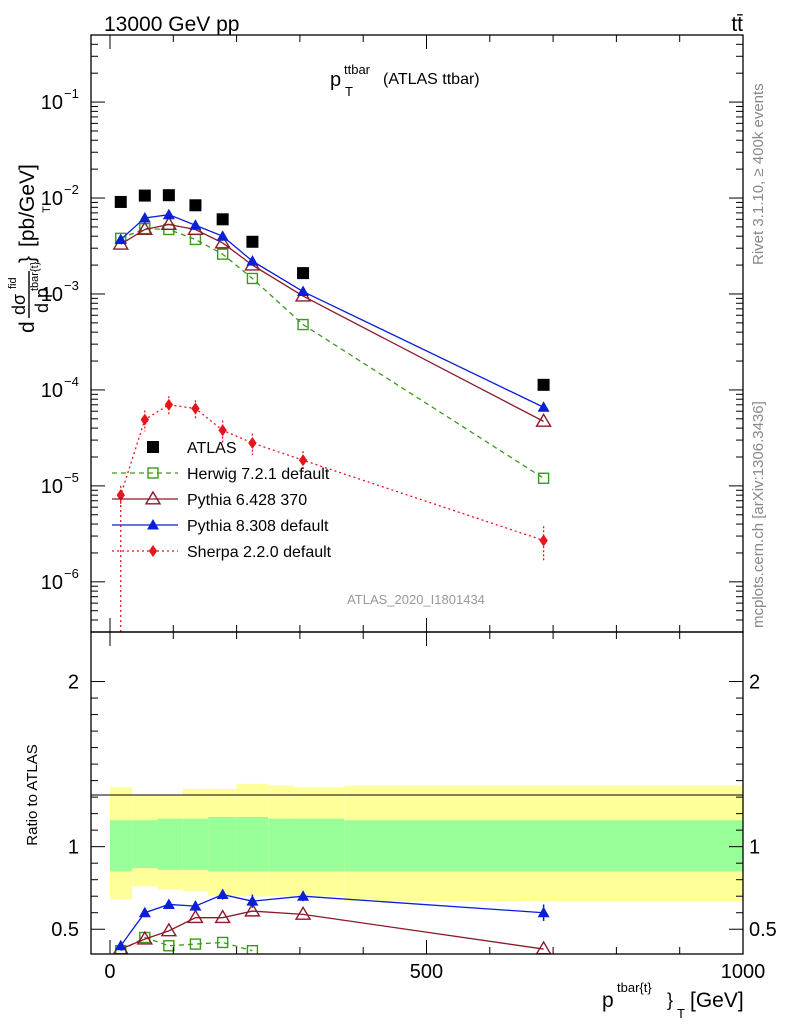 The height and width of the screenshot is (1024, 786). I want to click on ratio-ytick-label: 1, so click(73, 848).